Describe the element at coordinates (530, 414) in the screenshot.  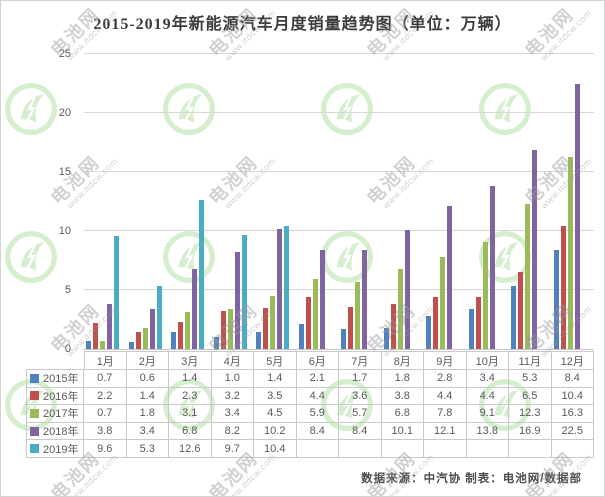
I see `value-cell: 12.3` at that location.